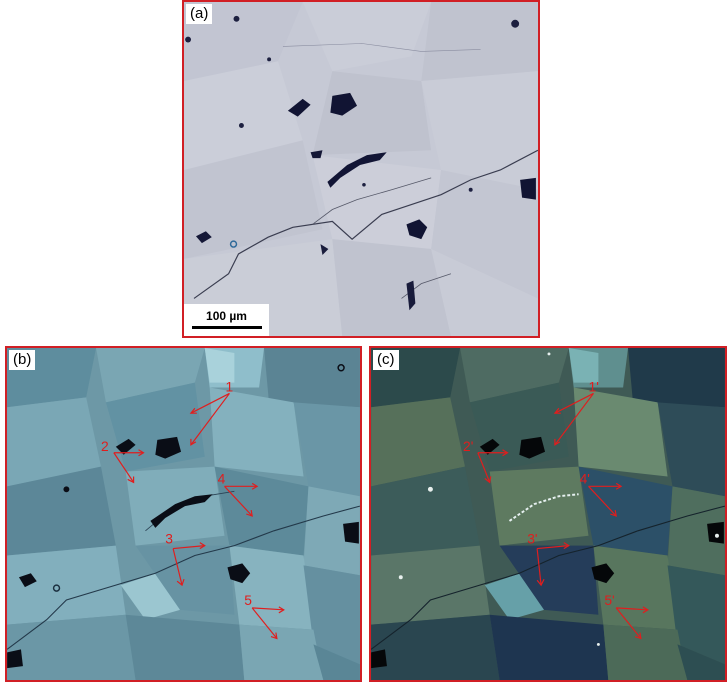 The image size is (728, 684). What do you see at coordinates (226, 316) in the screenshot?
I see `scale-bar-label: 100 µm` at bounding box center [226, 316].